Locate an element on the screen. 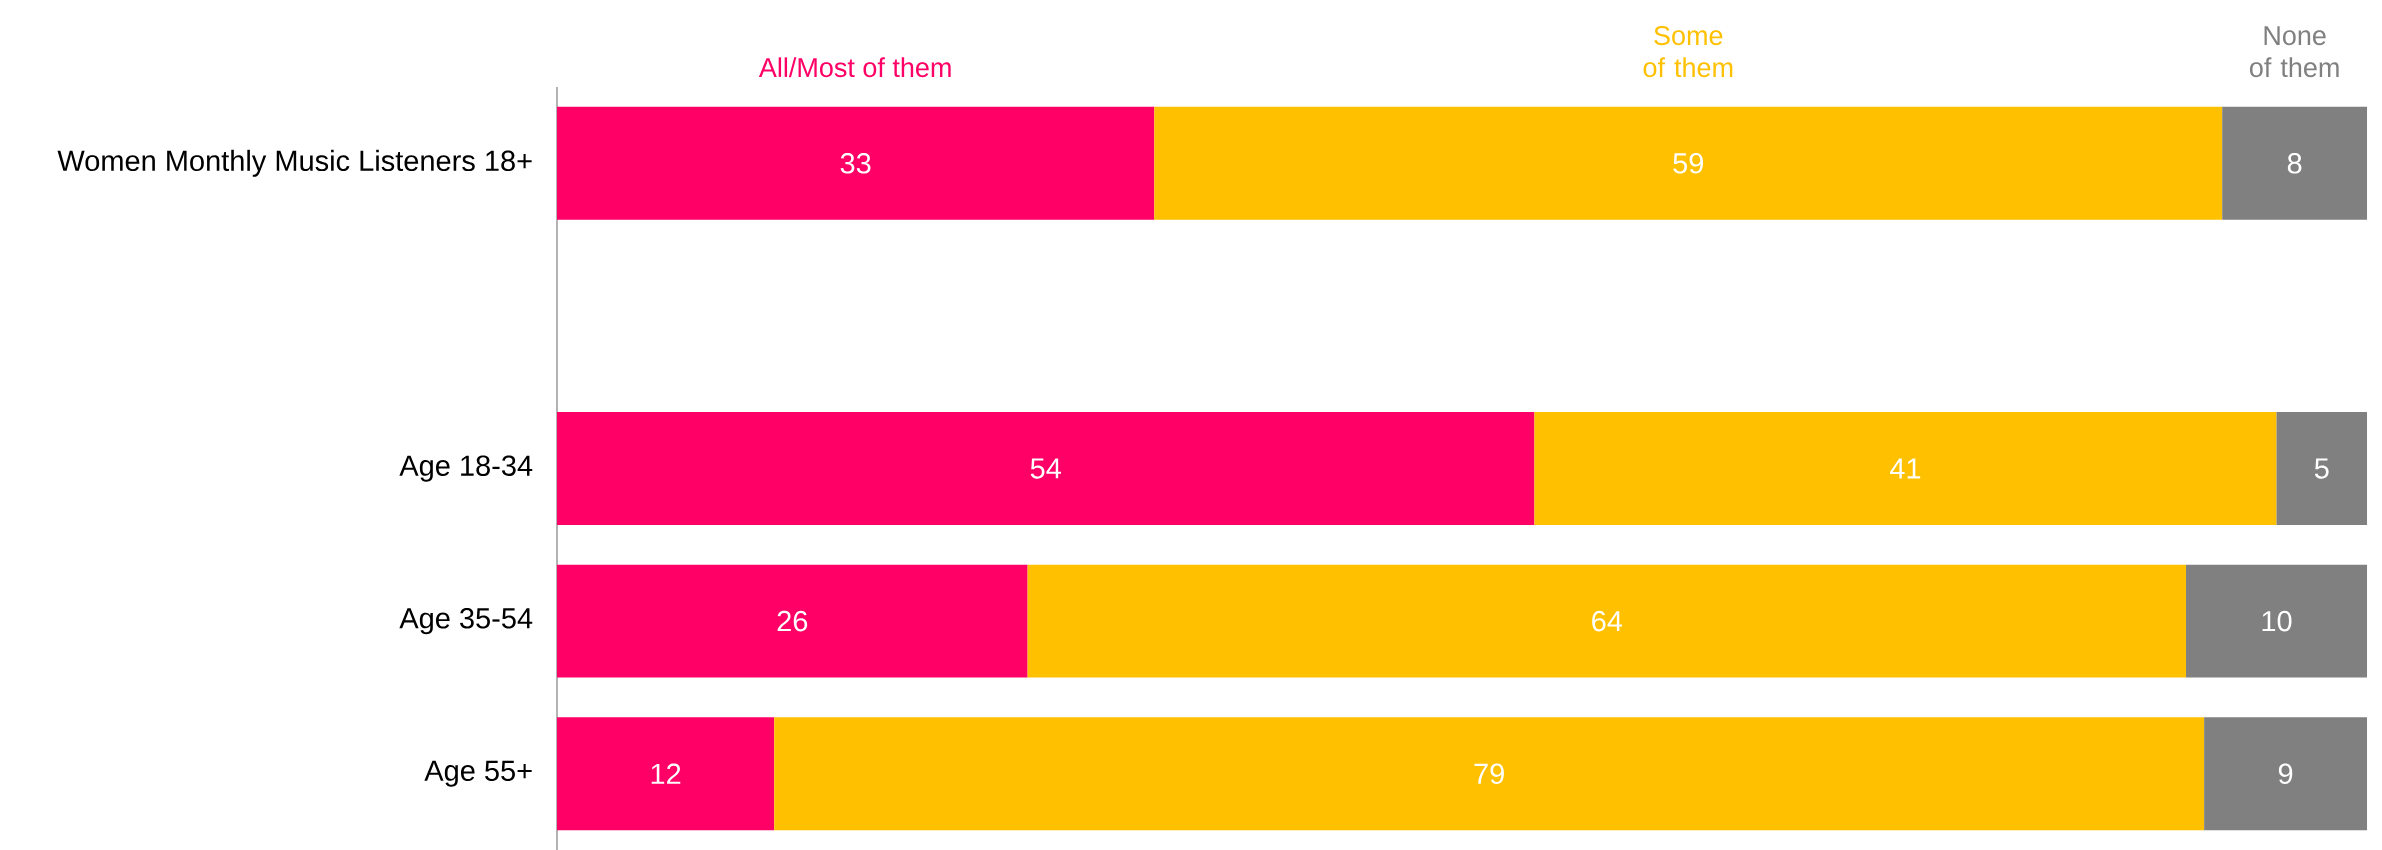 This screenshot has height=850, width=2382. data-label: 54 is located at coordinates (1045, 468).